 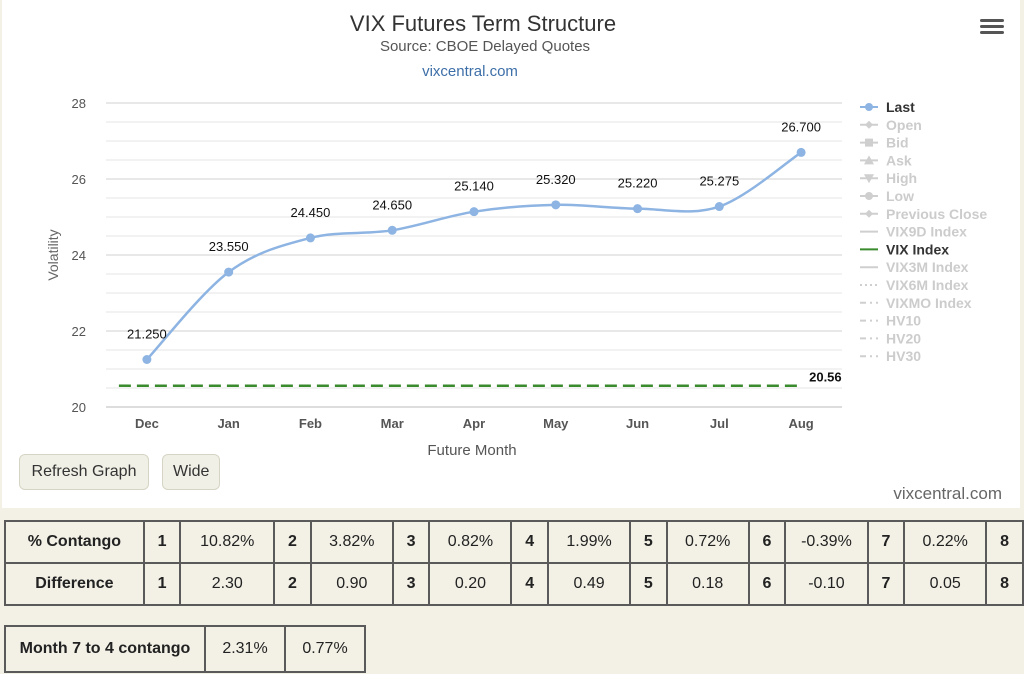 I want to click on legend-item: Open, so click(x=891, y=125).